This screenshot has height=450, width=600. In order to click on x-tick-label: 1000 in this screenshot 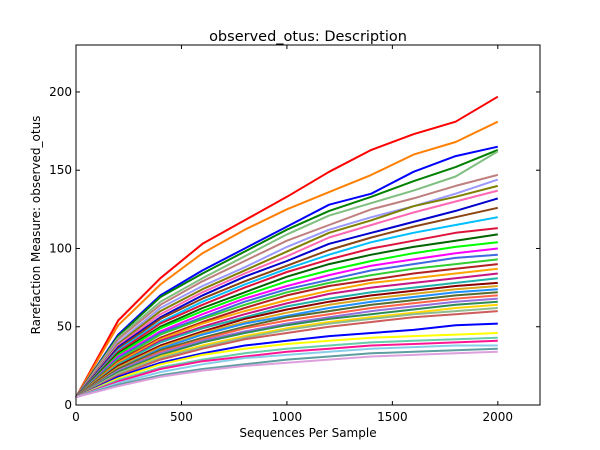, I will do `click(287, 417)`.